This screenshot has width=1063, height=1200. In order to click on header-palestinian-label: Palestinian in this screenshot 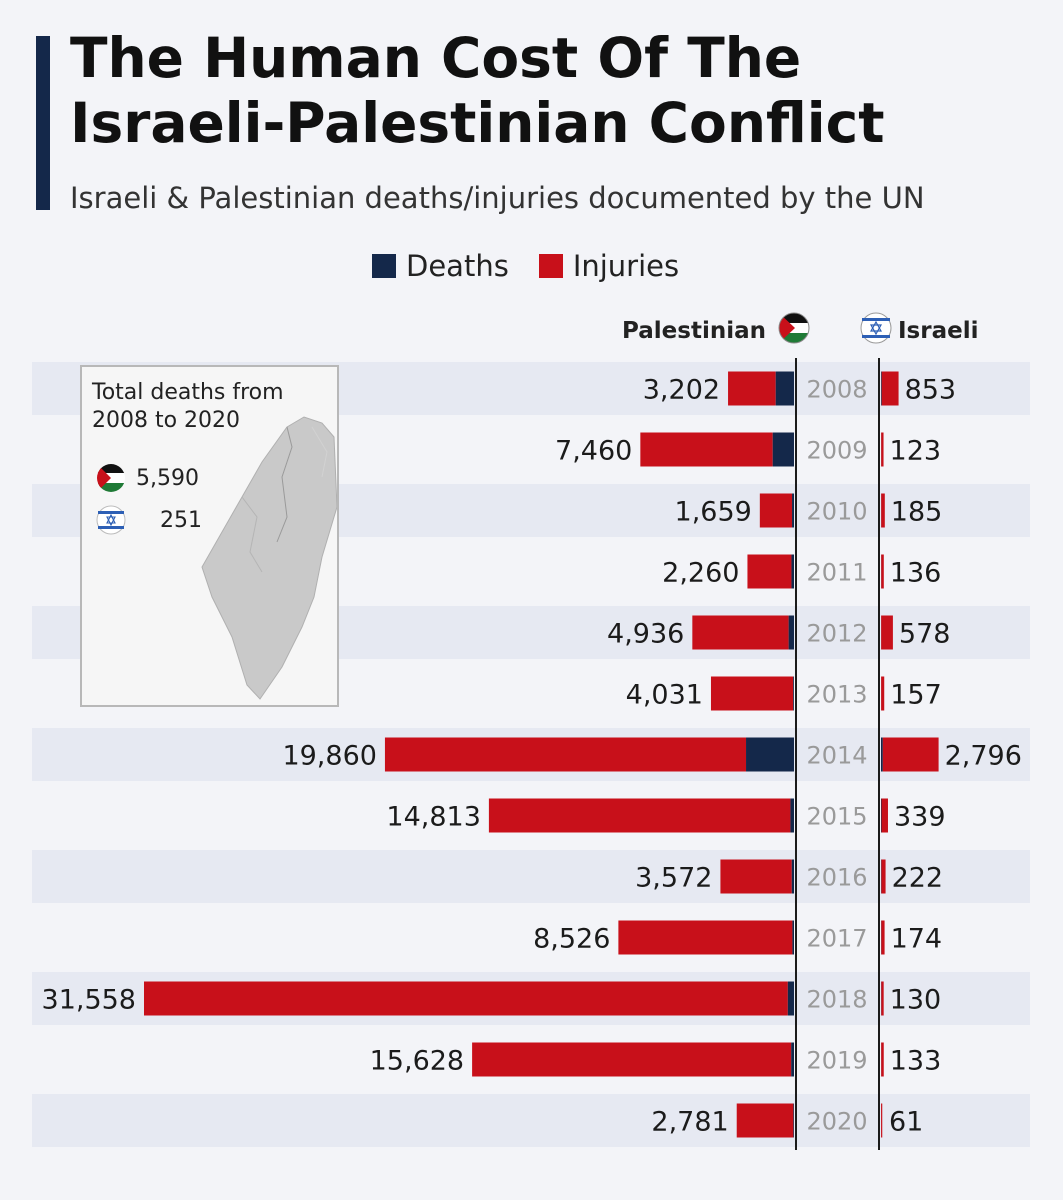, I will do `click(694, 331)`.